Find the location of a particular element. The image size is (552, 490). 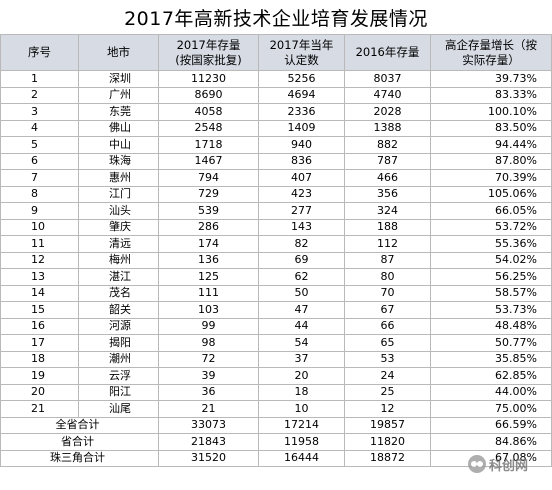

cell-index: 20 is located at coordinates (39, 392).